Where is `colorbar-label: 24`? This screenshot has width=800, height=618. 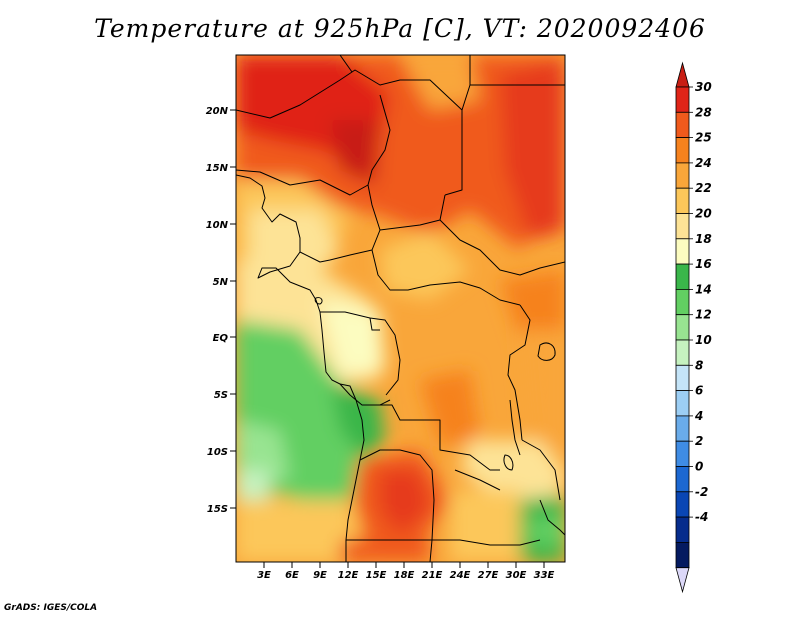 colorbar-label: 24 is located at coordinates (703, 163).